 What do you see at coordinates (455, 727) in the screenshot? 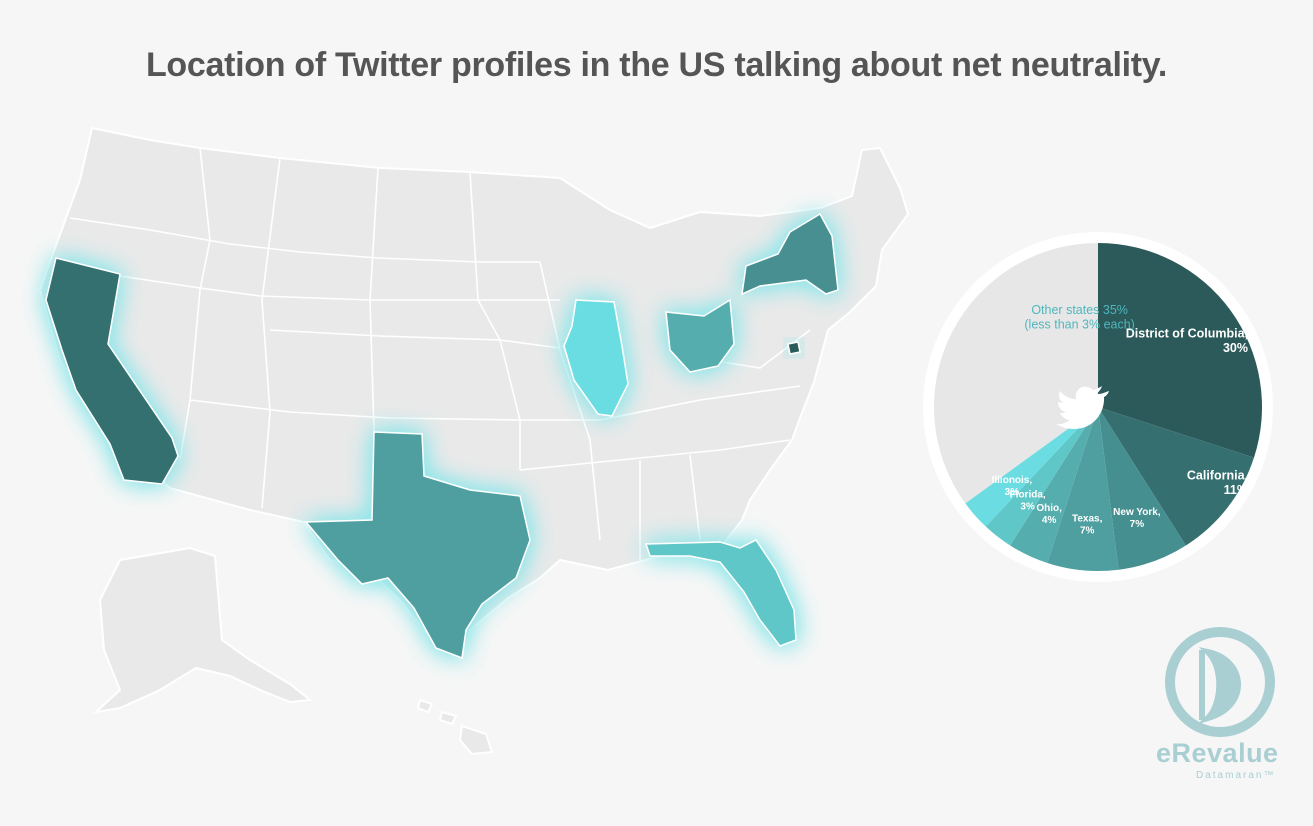
I see `hawaii-land` at bounding box center [455, 727].